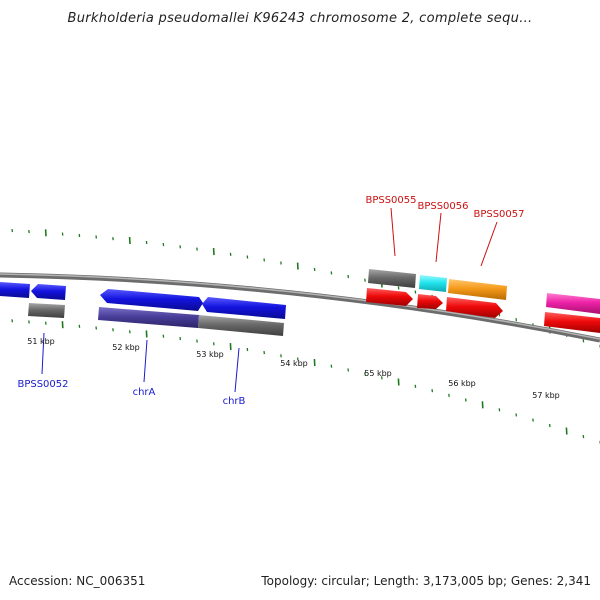 The image size is (600, 600). I want to click on gene-feature-bpss0055, so click(392, 278).